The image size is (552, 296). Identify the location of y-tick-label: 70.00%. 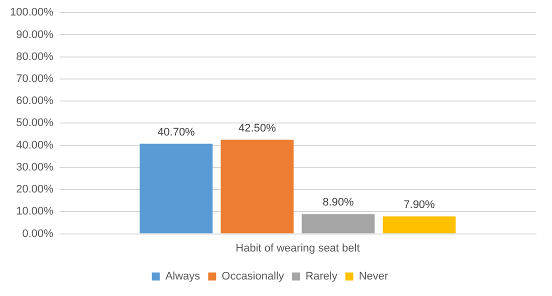
(35, 78).